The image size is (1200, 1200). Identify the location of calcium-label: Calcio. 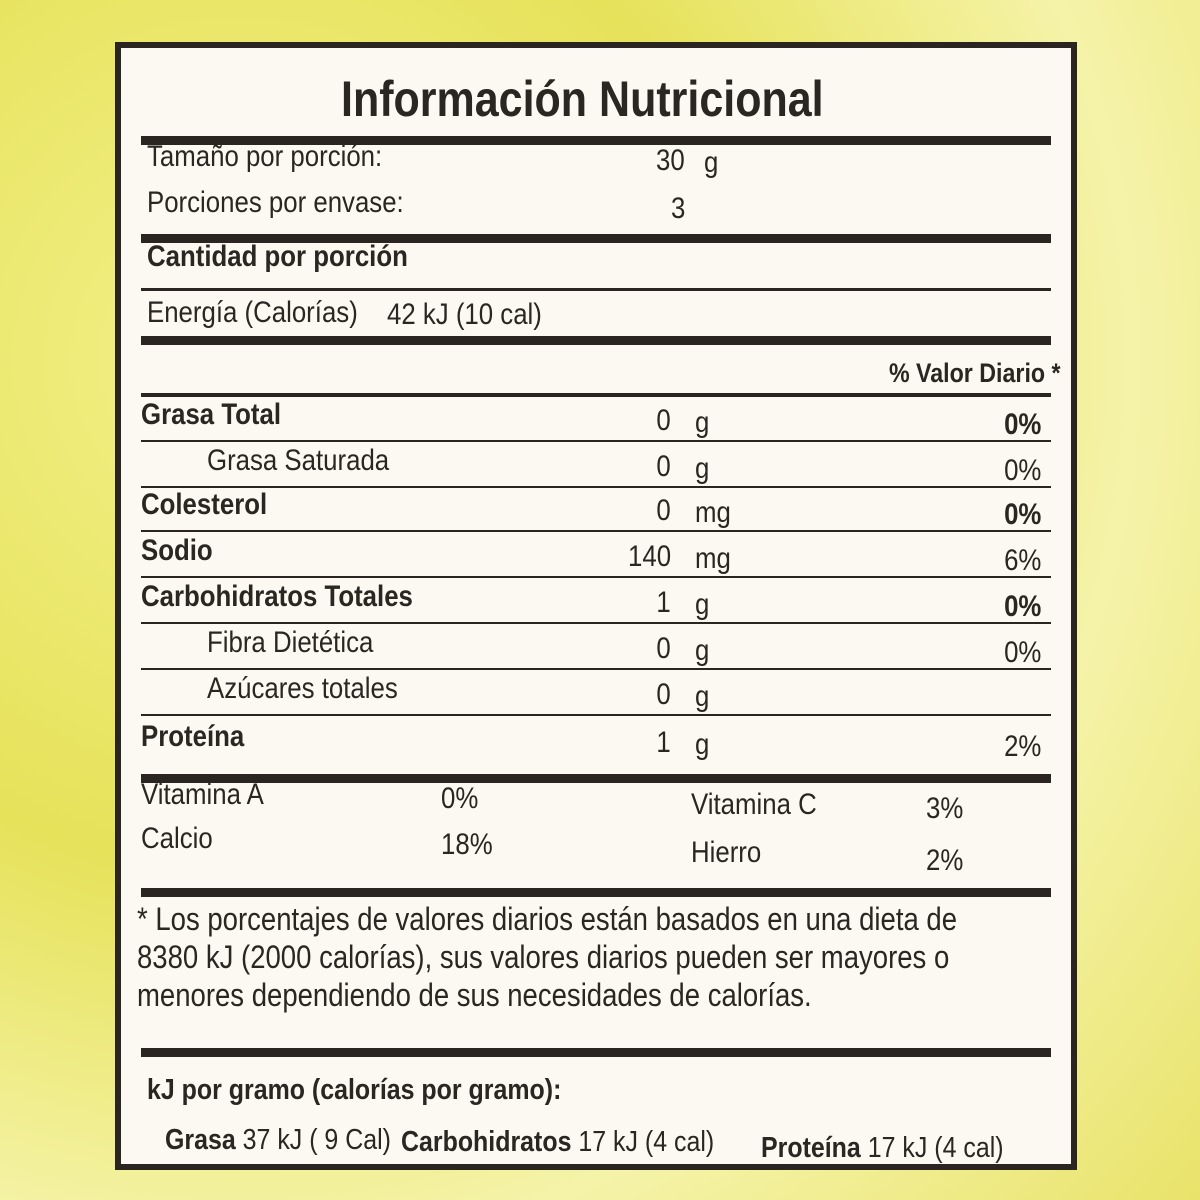
(177, 838).